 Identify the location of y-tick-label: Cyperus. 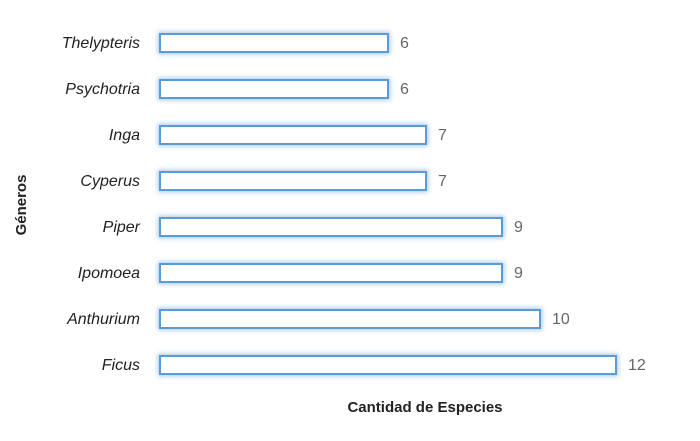
(110, 181).